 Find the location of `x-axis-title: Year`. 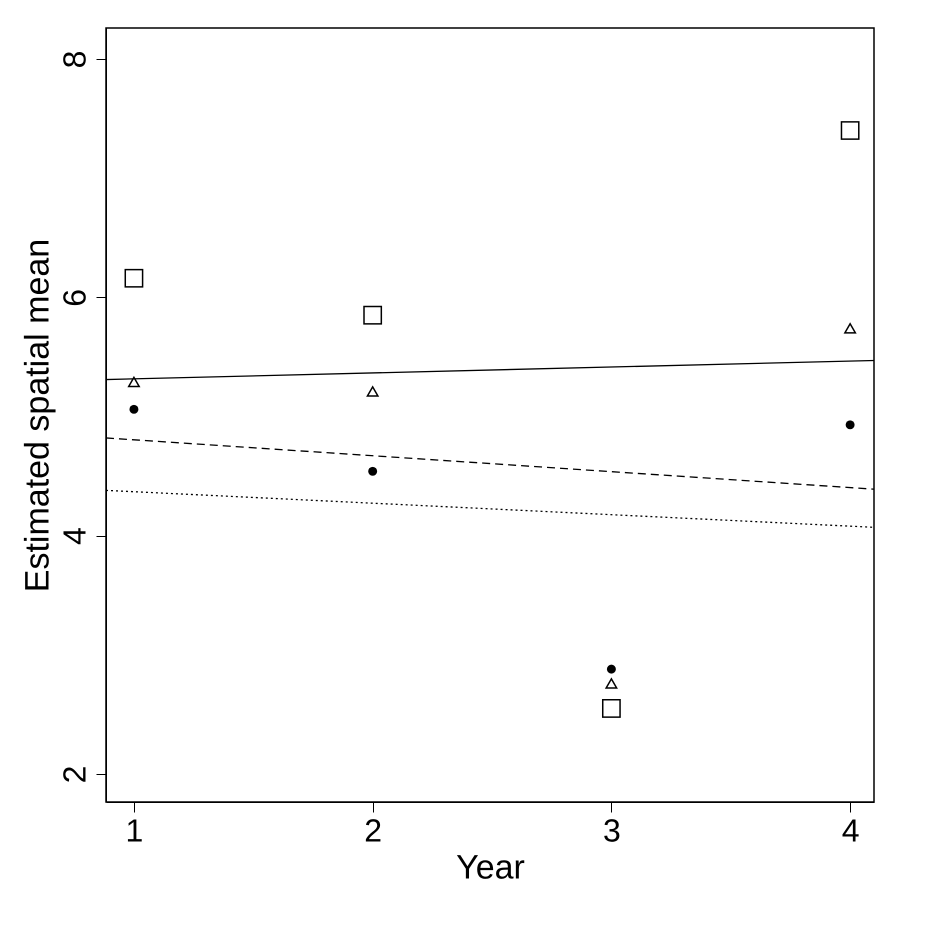

x-axis-title: Year is located at coordinates (490, 867).